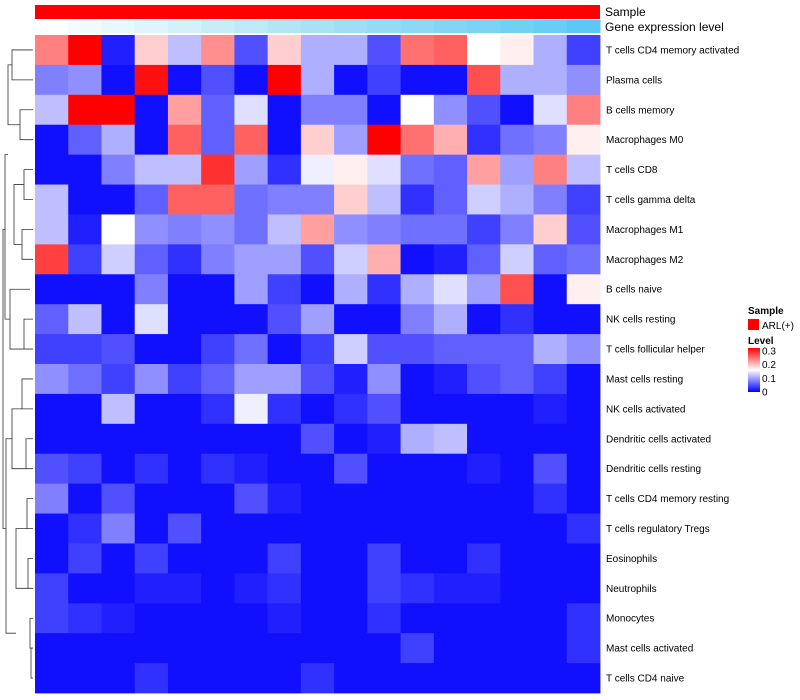 The width and height of the screenshot is (800, 700). What do you see at coordinates (317, 12) in the screenshot?
I see `sample-annotation-cell` at bounding box center [317, 12].